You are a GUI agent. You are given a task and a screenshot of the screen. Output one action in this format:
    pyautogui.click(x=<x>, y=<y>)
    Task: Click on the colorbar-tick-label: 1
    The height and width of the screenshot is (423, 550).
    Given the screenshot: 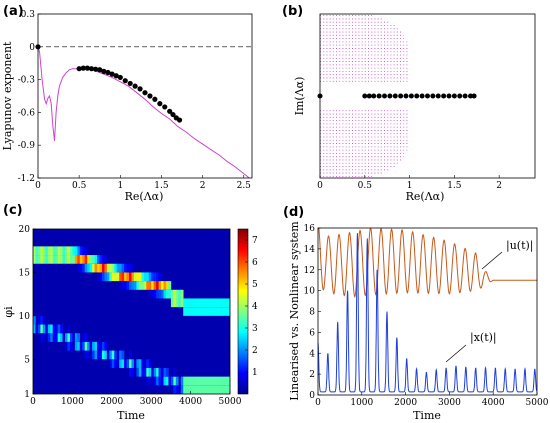 What is the action you would take?
    pyautogui.click(x=255, y=373)
    